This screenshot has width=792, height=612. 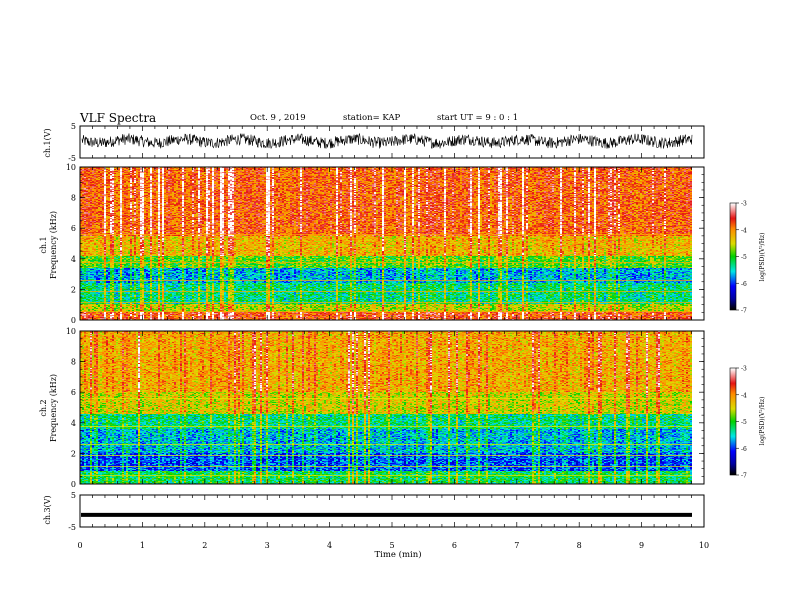 I want to click on ch1-colorbar-tick-label: -7, so click(x=744, y=311).